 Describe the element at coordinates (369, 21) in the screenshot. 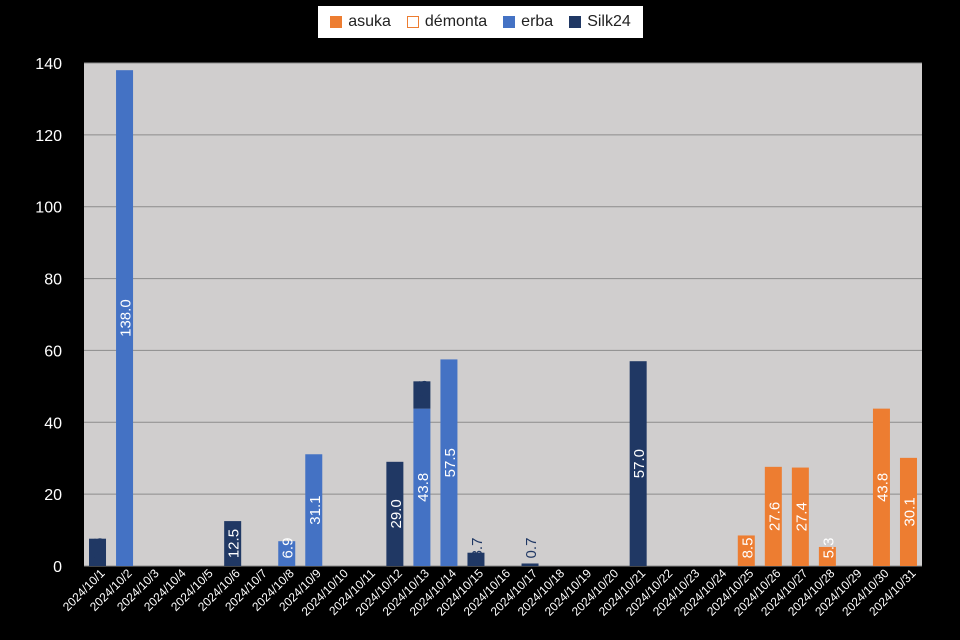

I see `legend-label: asuka` at that location.